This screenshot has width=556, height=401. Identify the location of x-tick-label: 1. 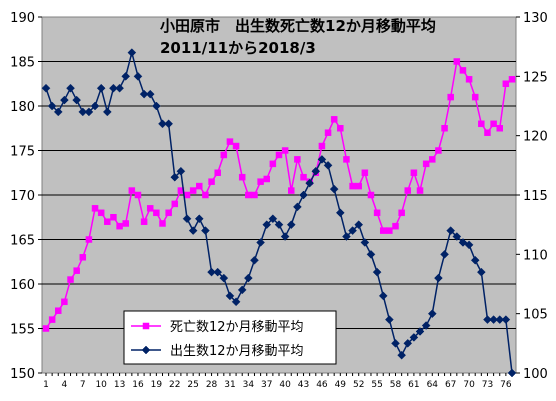
(46, 385).